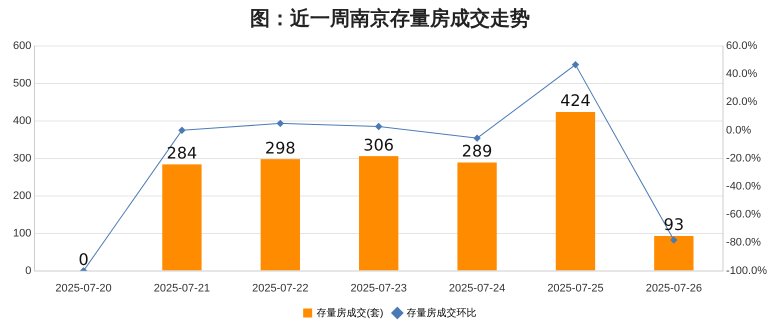 The width and height of the screenshot is (780, 328). What do you see at coordinates (280, 148) in the screenshot?
I see `data-label: 298` at bounding box center [280, 148].